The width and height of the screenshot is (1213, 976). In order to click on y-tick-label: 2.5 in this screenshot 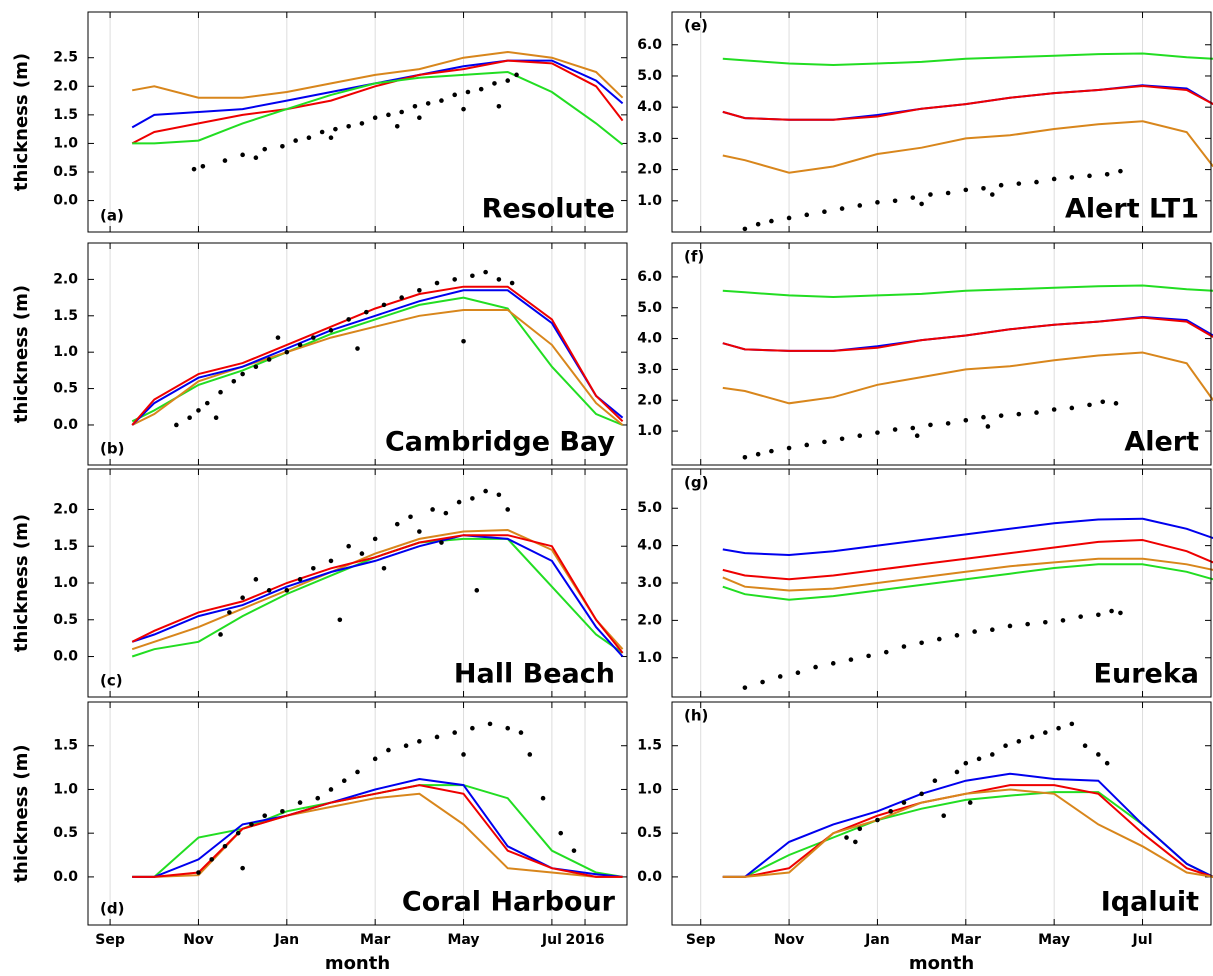, I will do `click(65, 58)`.